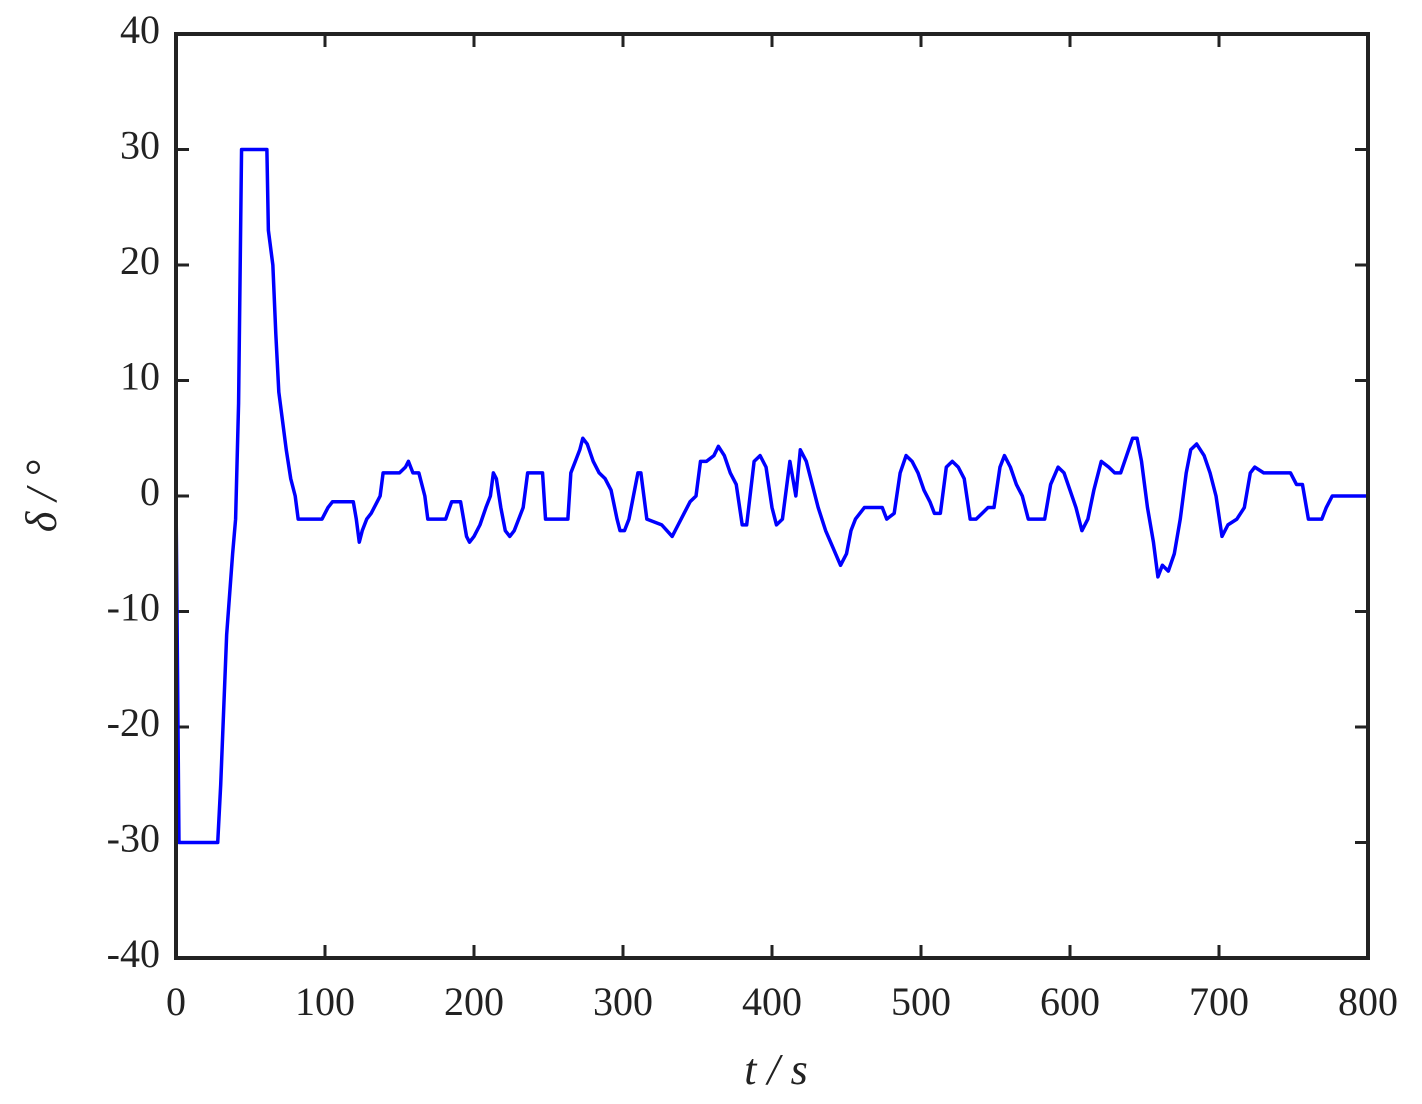  What do you see at coordinates (1070, 1001) in the screenshot?
I see `x-tick-label: 600` at bounding box center [1070, 1001].